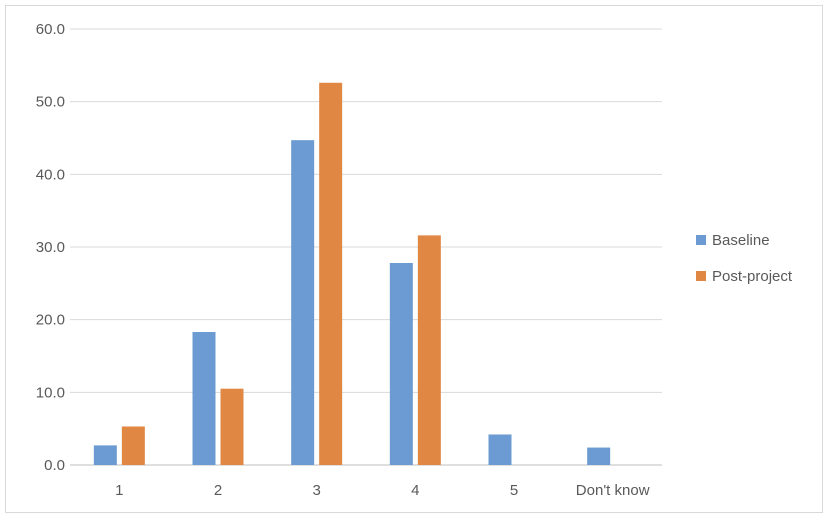  I want to click on y-tick-label: 0.0, so click(54, 465).